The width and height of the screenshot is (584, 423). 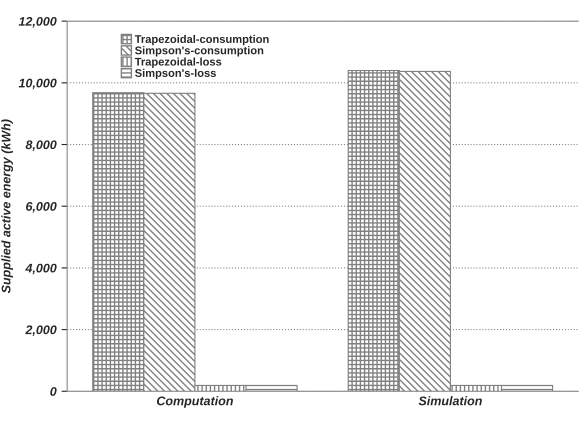 I want to click on legend-label: Simpson's-loss, so click(x=175, y=74).